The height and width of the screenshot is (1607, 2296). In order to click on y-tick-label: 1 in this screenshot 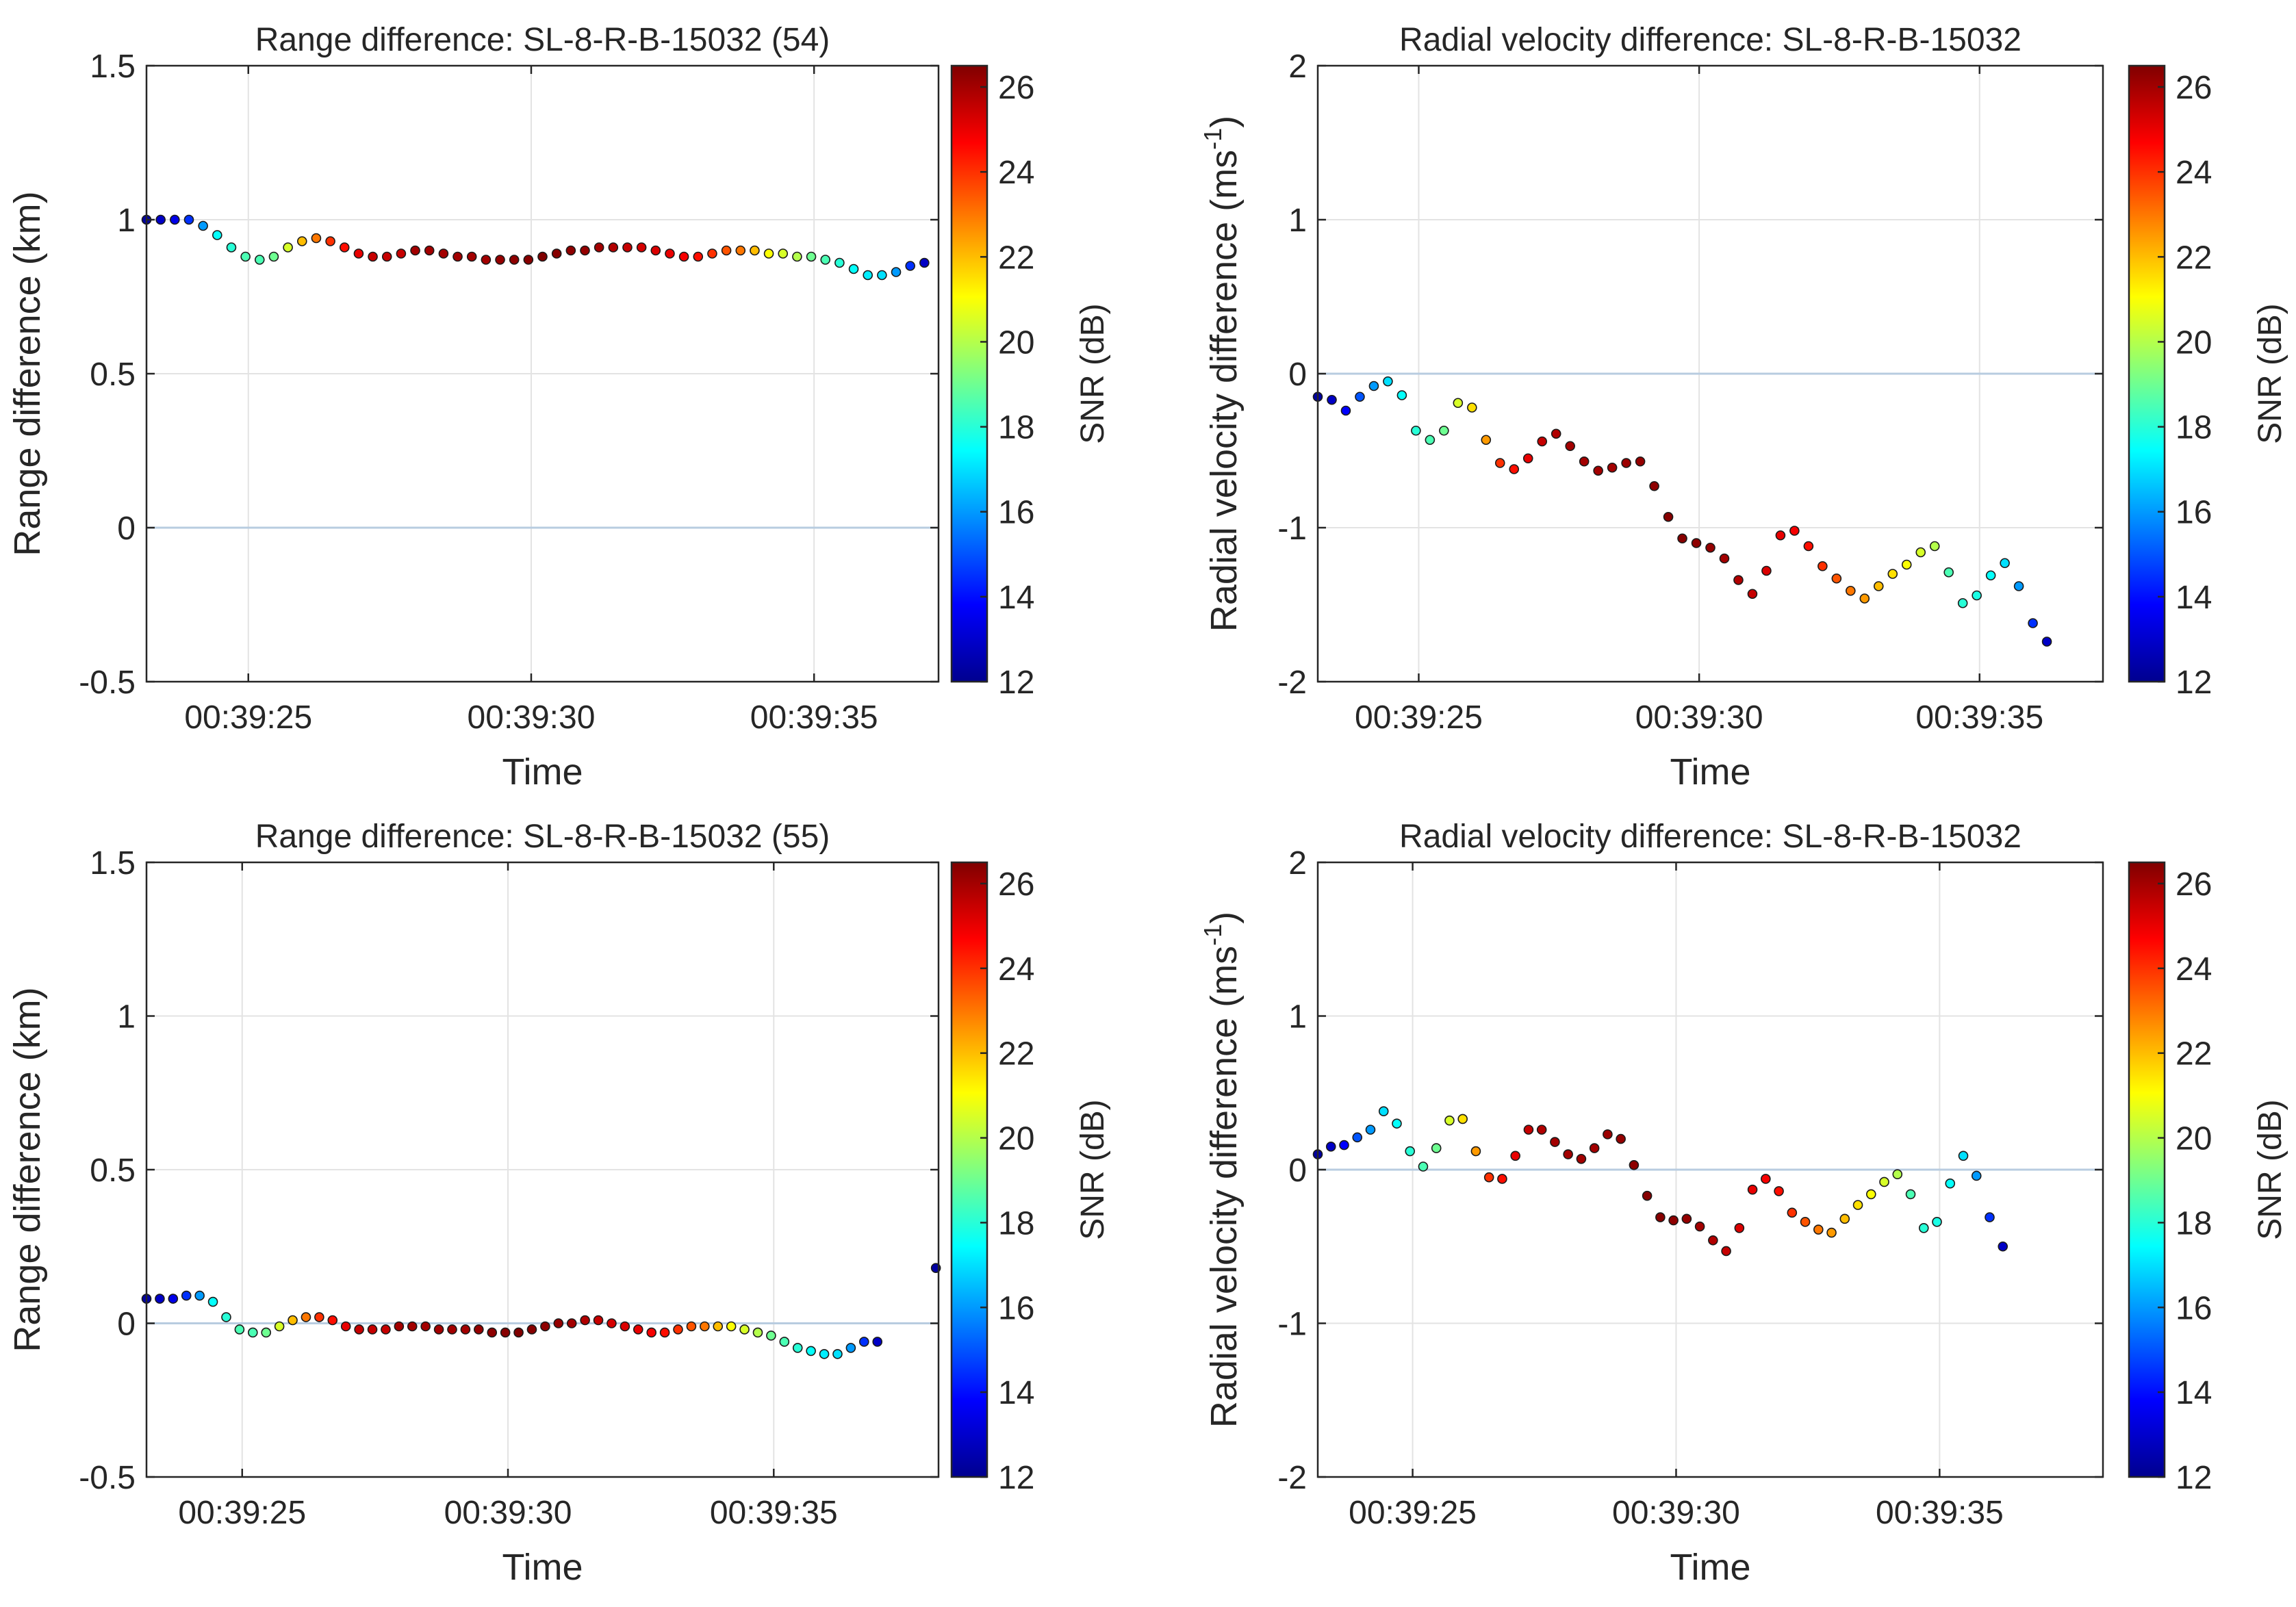, I will do `click(126, 221)`.